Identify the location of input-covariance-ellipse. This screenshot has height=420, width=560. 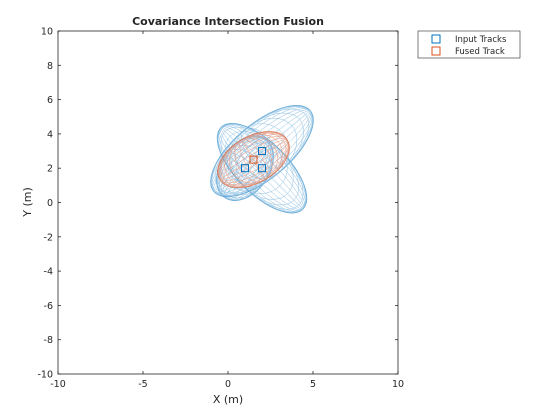
(262, 168).